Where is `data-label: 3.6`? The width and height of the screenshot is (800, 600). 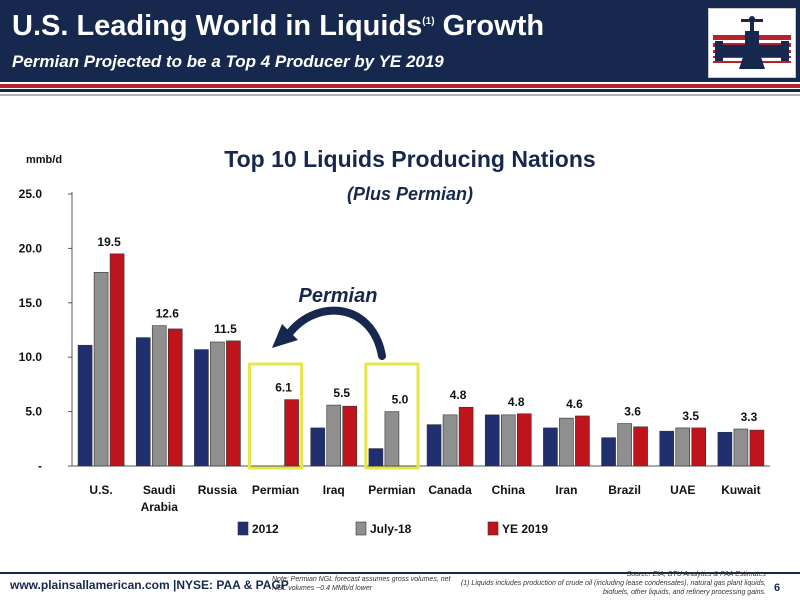
data-label: 3.6 is located at coordinates (632, 412).